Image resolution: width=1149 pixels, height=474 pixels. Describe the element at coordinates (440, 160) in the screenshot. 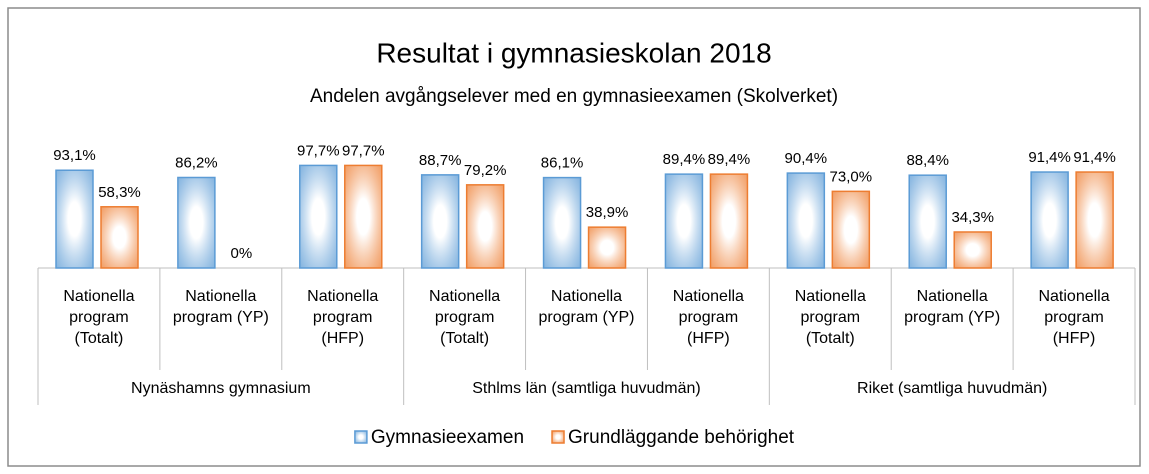

I see `value-label: 88,7%` at that location.